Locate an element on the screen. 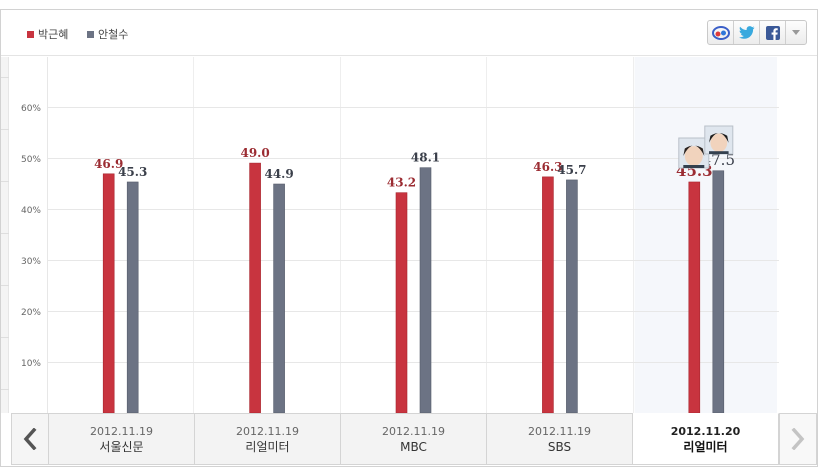 The height and width of the screenshot is (467, 824). share-buttons is located at coordinates (757, 32).